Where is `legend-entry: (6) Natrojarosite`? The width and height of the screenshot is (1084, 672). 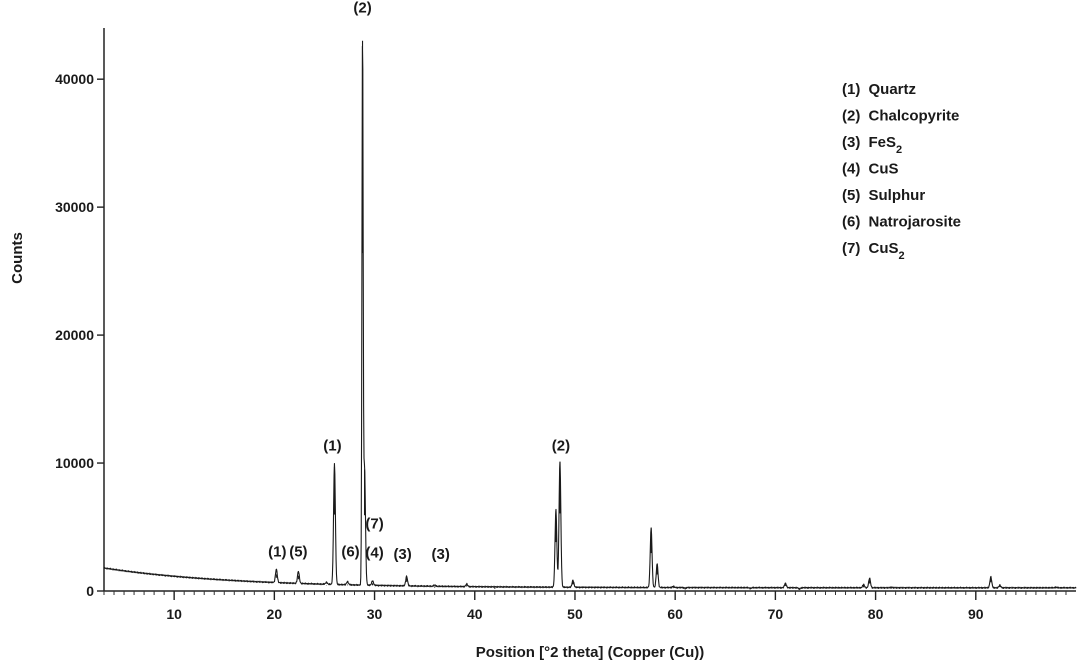
legend-entry: (6) Natrojarosite is located at coordinates (901, 222).